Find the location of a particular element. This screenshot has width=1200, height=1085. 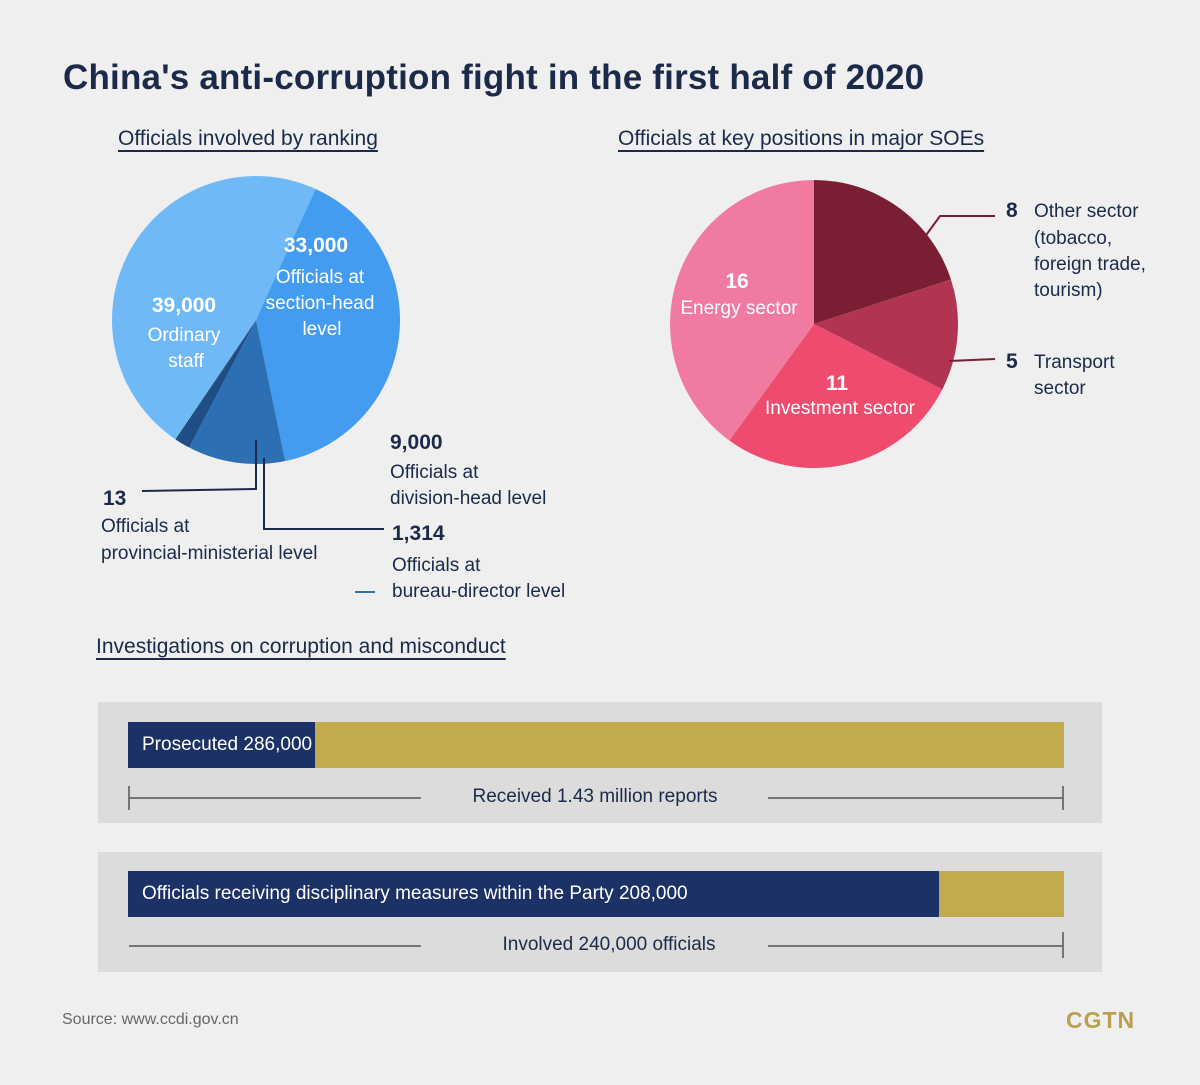

investment-label: Investment sector is located at coordinates (840, 408).